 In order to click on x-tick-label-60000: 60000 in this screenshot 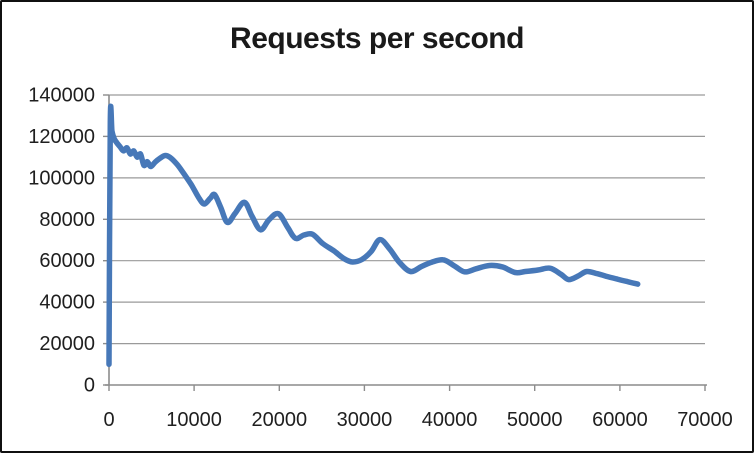, I will do `click(620, 420)`.